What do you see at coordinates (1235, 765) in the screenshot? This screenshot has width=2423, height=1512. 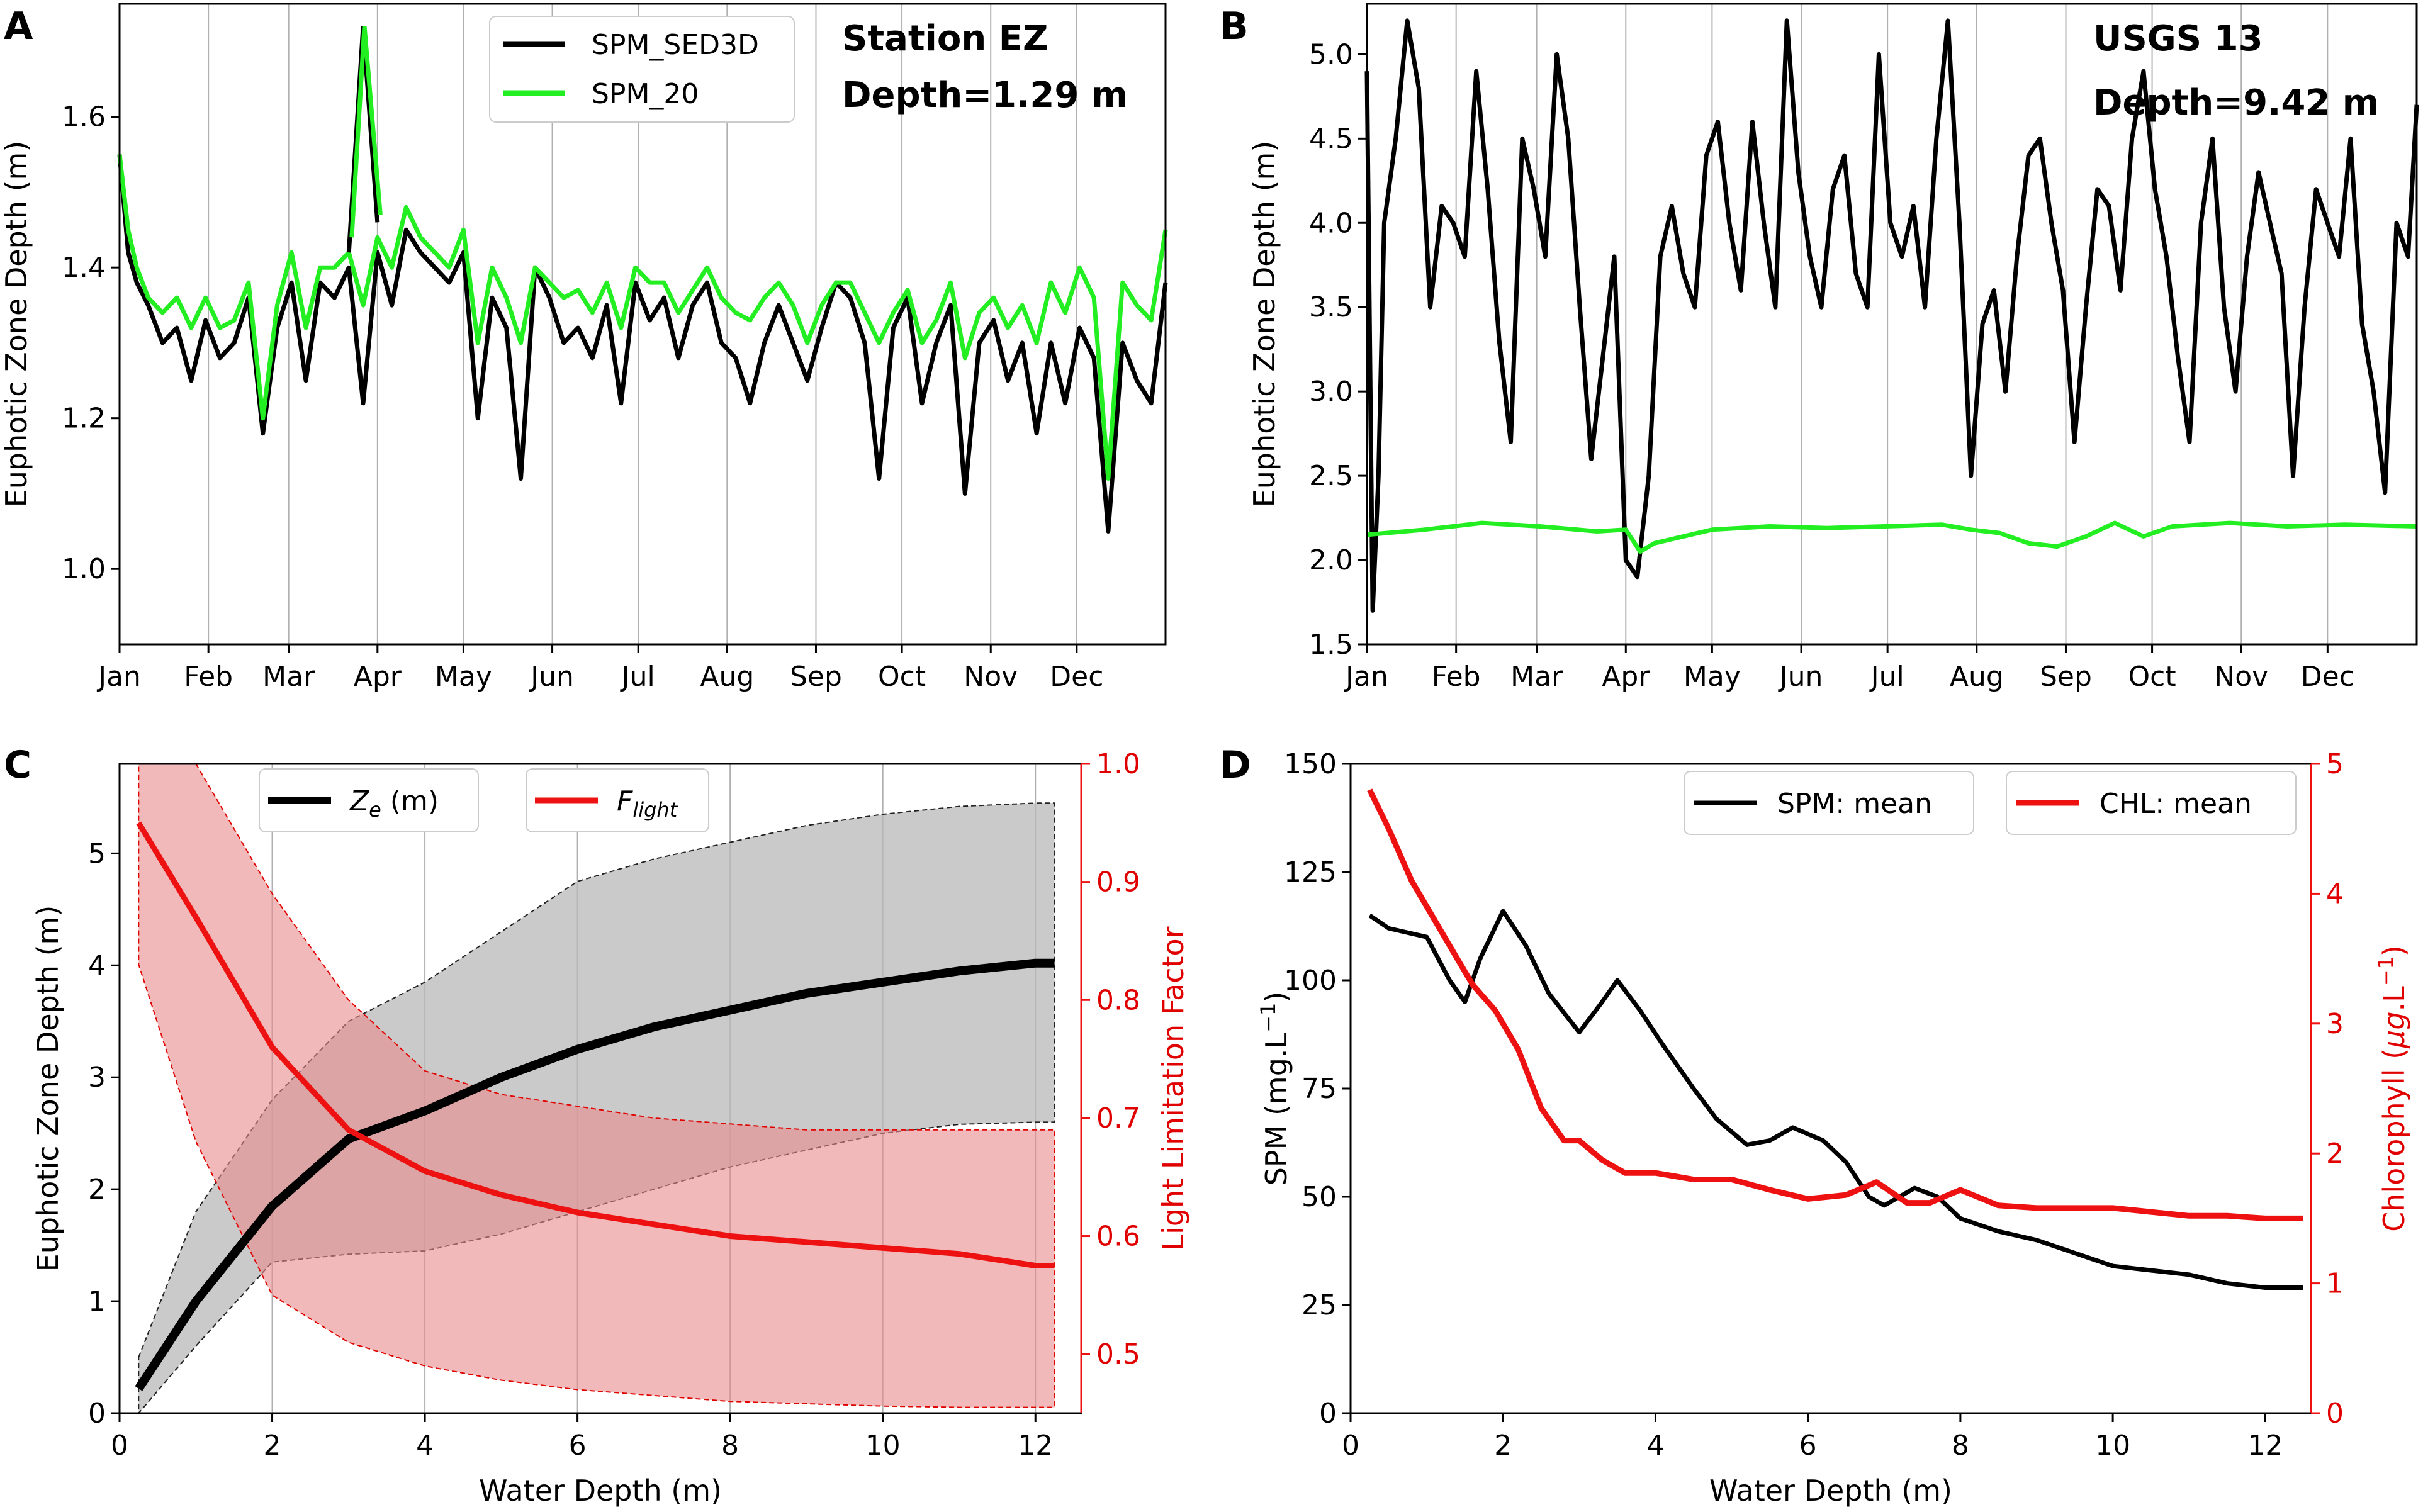 I see `panel-d-label: D` at bounding box center [1235, 765].